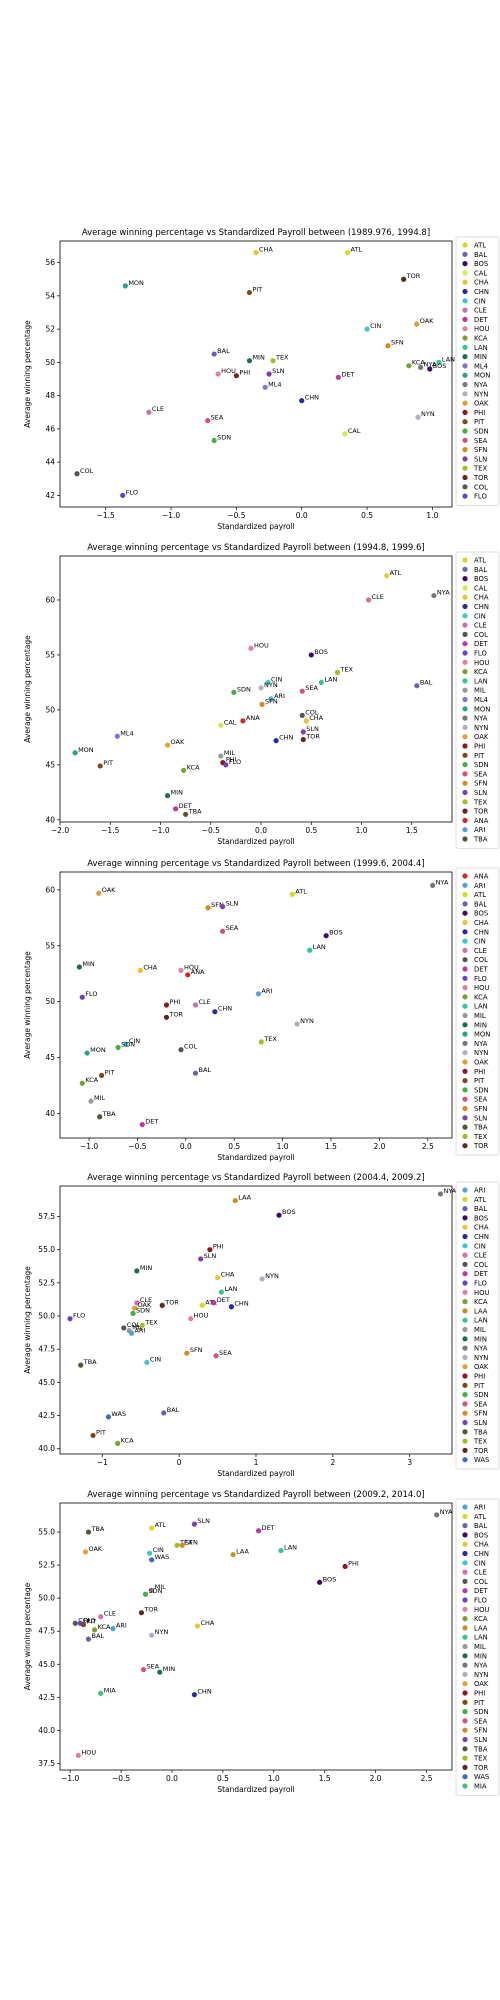  Describe the element at coordinates (117, 736) in the screenshot. I see `data-point-ml4` at that location.